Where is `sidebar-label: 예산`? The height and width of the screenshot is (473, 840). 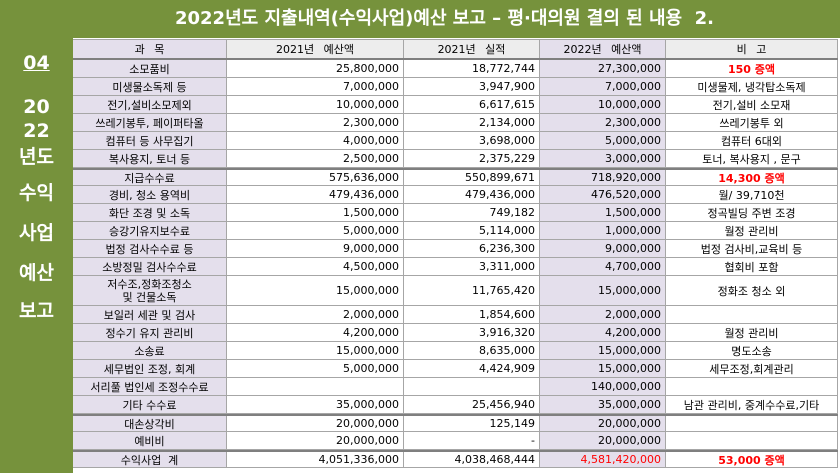 sidebar-label: 예산 is located at coordinates (36, 273).